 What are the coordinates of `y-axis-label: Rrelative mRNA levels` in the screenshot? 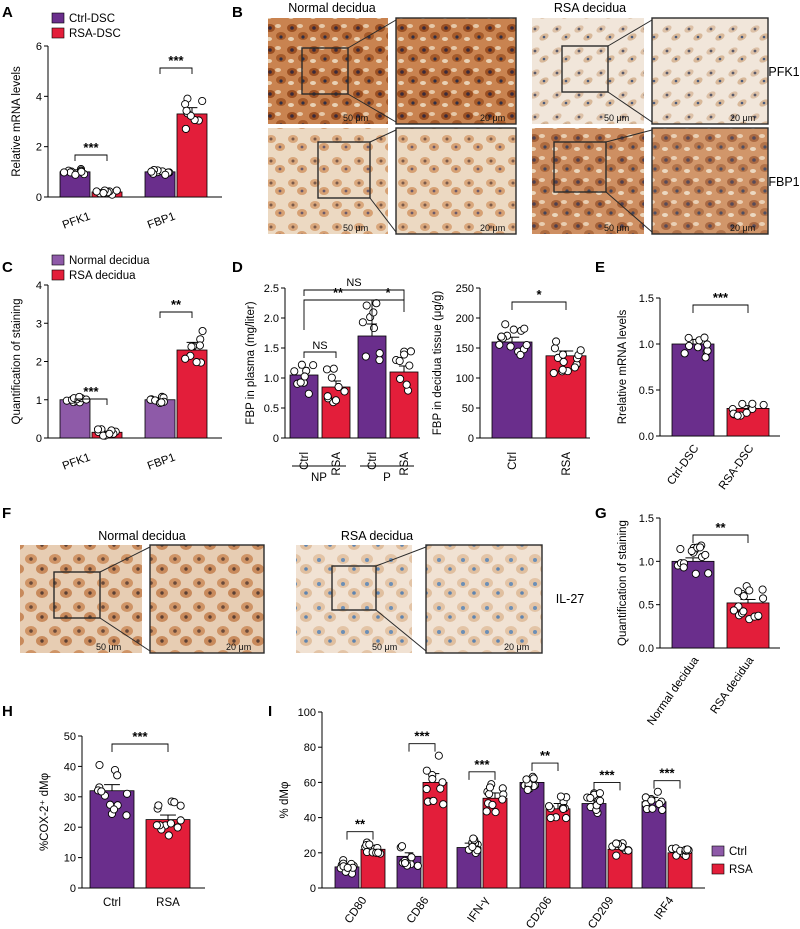 It's located at (623, 367).